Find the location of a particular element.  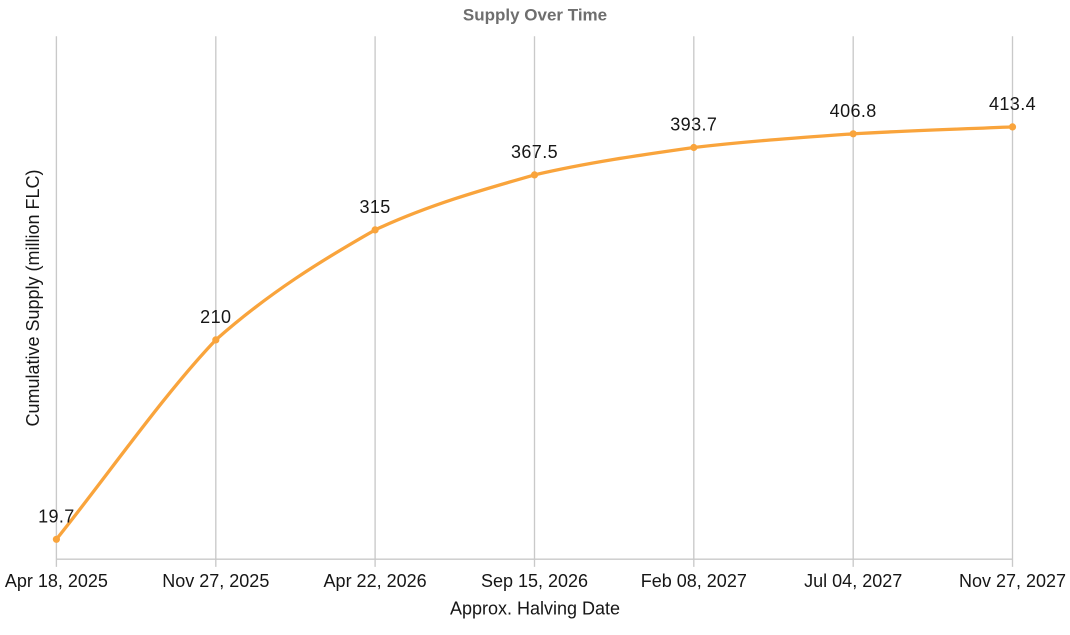

svg-text: 413.4 is located at coordinates (1012, 104).